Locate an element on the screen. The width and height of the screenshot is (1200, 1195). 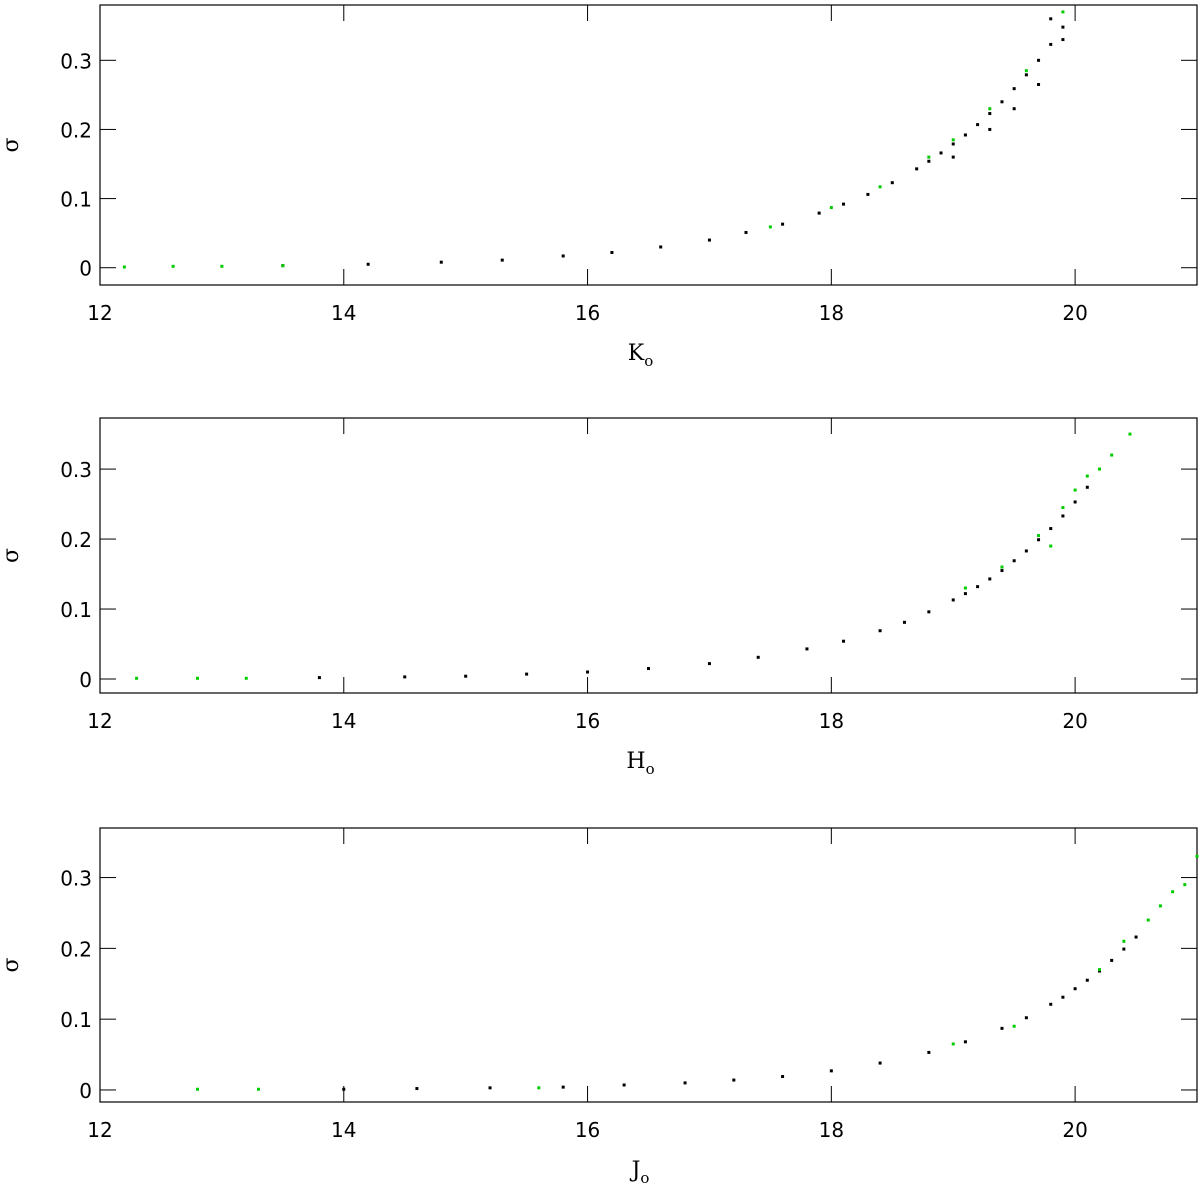
x-axis-label: Ho is located at coordinates (640, 763).